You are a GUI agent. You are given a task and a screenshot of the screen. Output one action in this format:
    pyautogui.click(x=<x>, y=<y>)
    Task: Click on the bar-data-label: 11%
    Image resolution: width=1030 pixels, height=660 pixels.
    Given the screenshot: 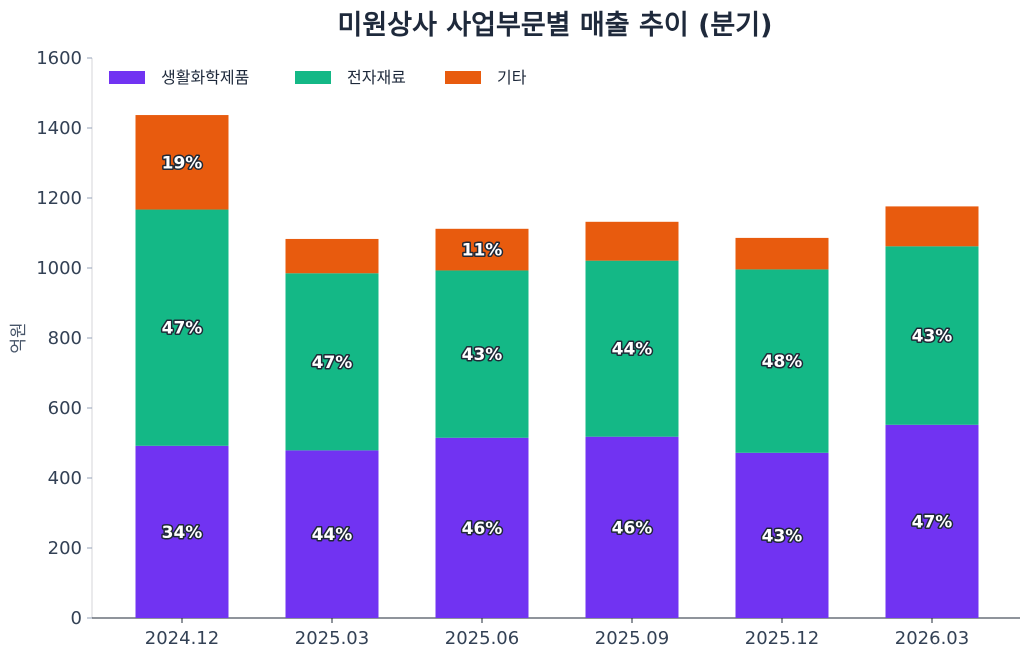 What is the action you would take?
    pyautogui.click(x=482, y=251)
    